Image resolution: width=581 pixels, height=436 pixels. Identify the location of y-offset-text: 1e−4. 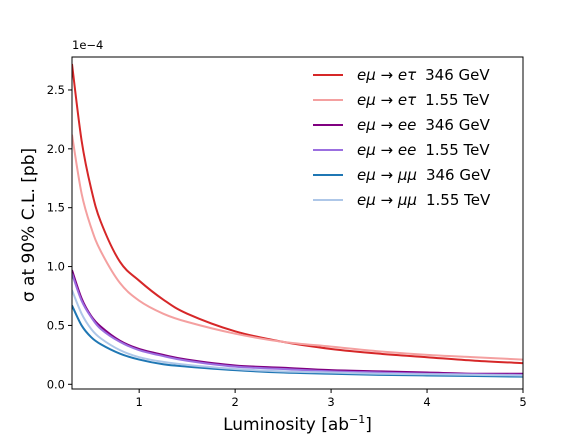
(87, 45).